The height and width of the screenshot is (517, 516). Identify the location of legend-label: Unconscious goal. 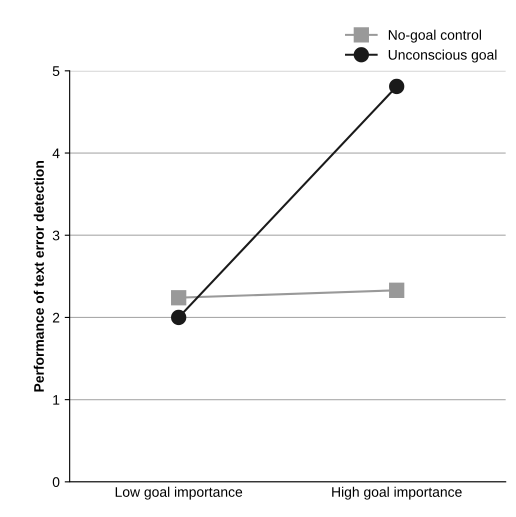
(442, 56).